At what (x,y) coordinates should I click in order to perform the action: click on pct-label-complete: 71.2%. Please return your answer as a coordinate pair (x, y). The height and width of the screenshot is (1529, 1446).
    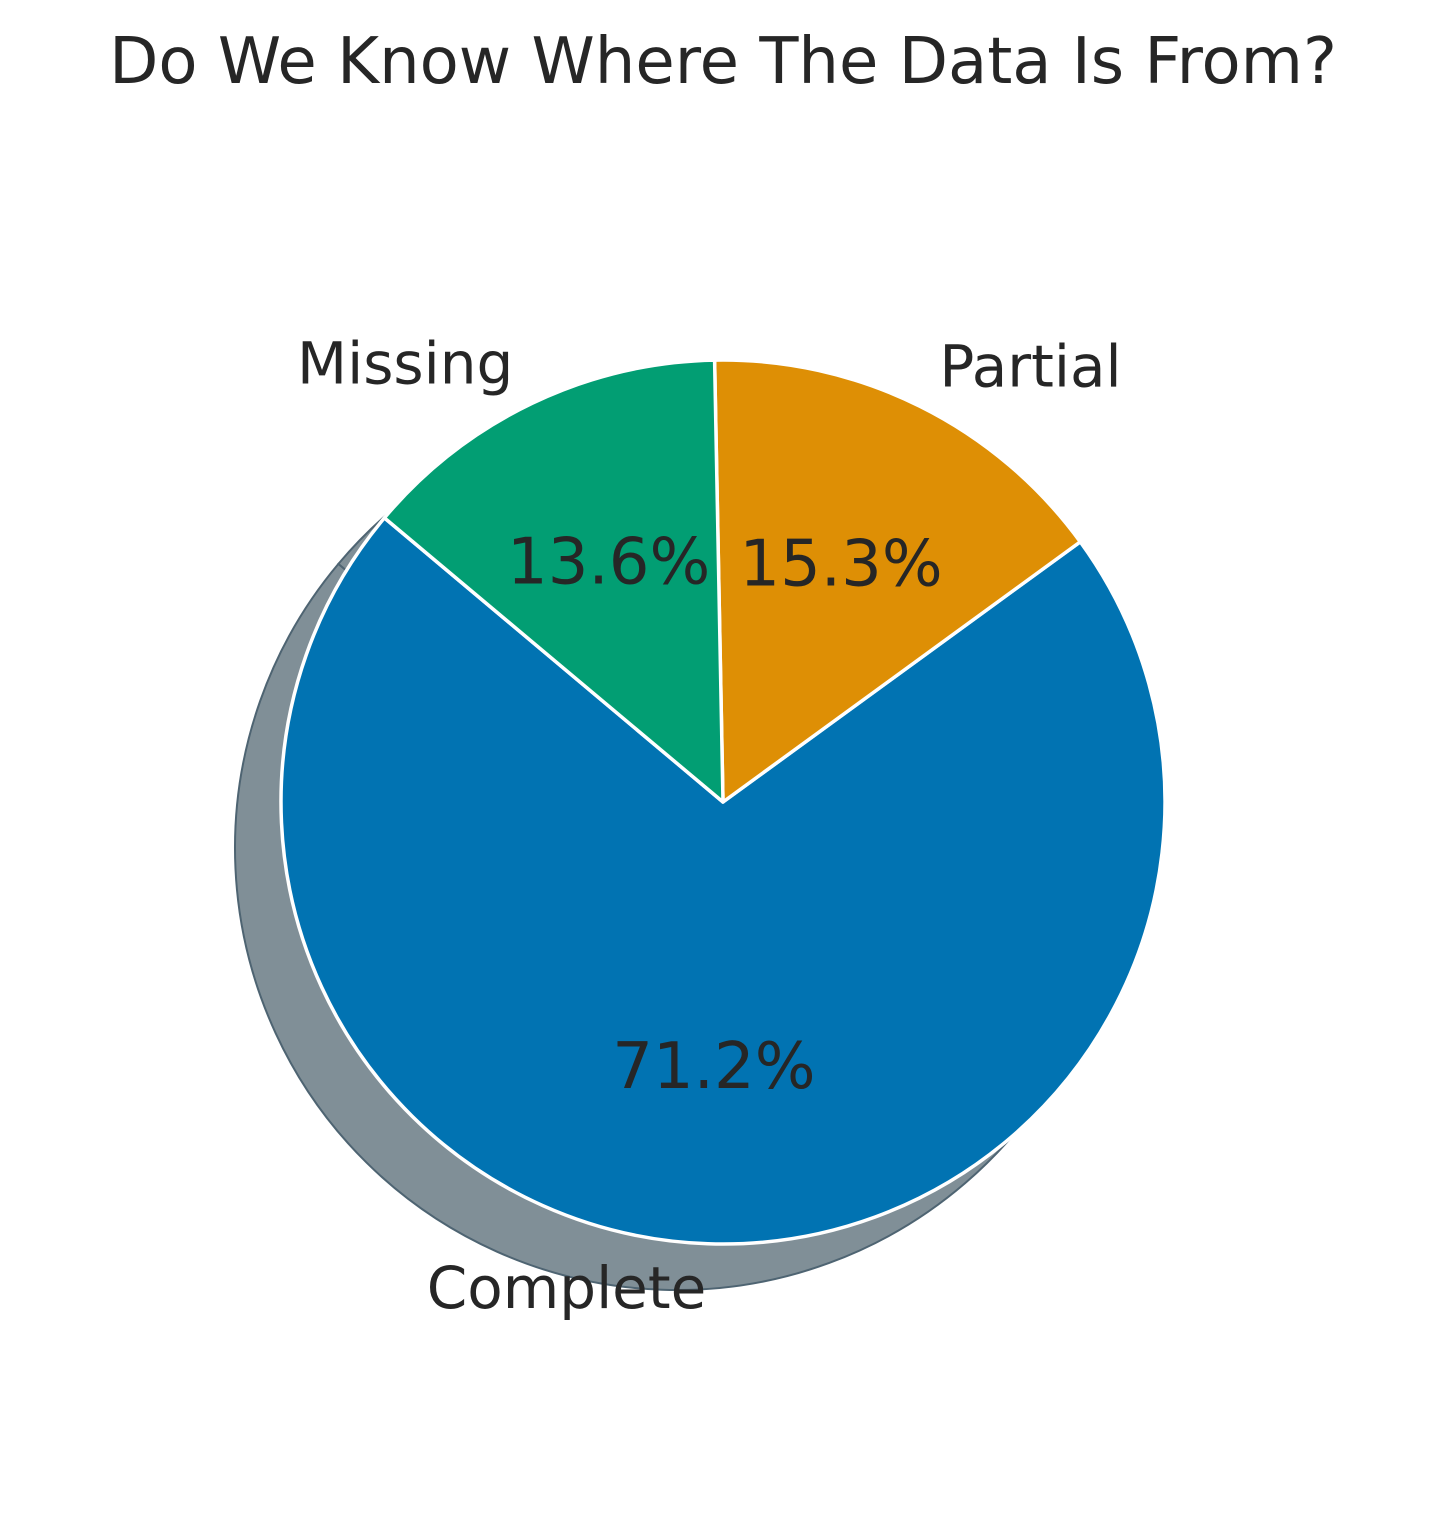
    Looking at the image, I should click on (713, 1067).